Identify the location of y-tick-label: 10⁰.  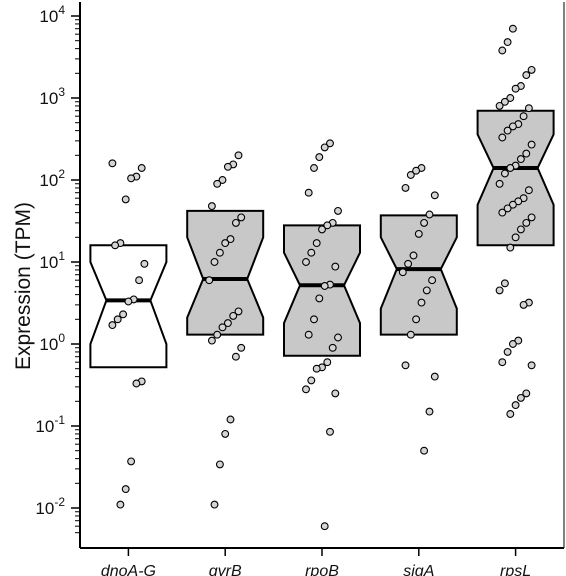
(52, 342).